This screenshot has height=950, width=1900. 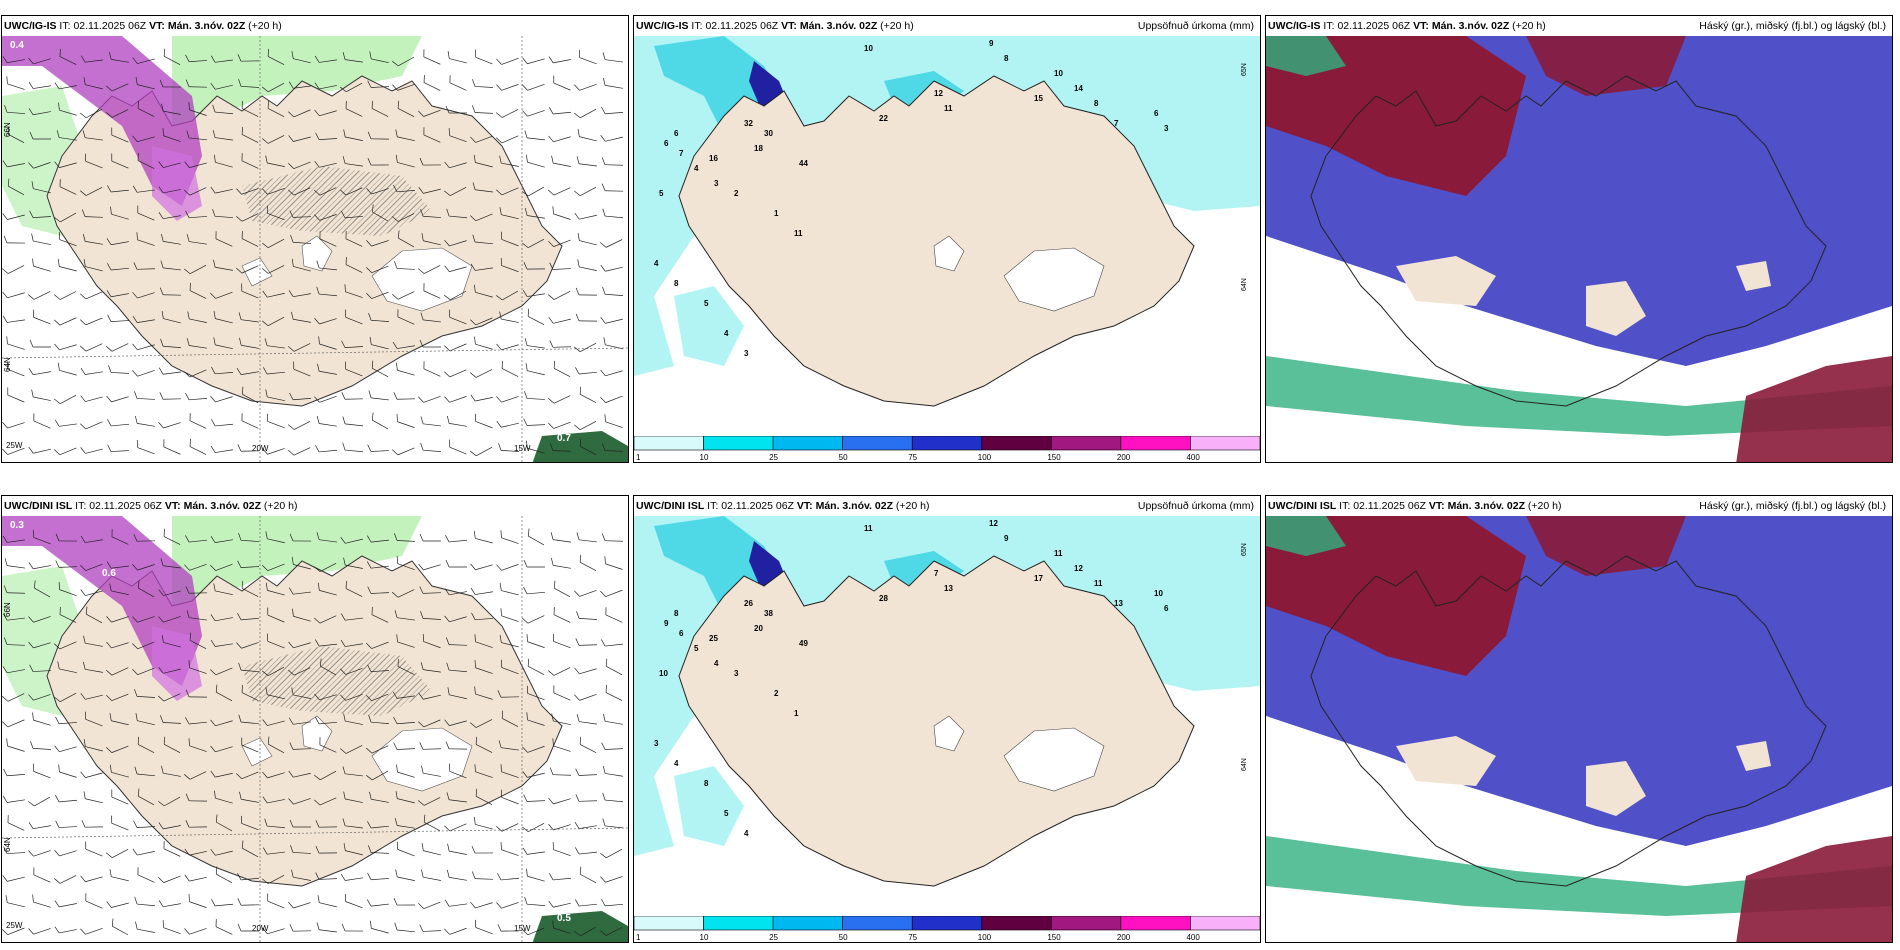 I want to click on precip-green-area, so click(x=297, y=96).